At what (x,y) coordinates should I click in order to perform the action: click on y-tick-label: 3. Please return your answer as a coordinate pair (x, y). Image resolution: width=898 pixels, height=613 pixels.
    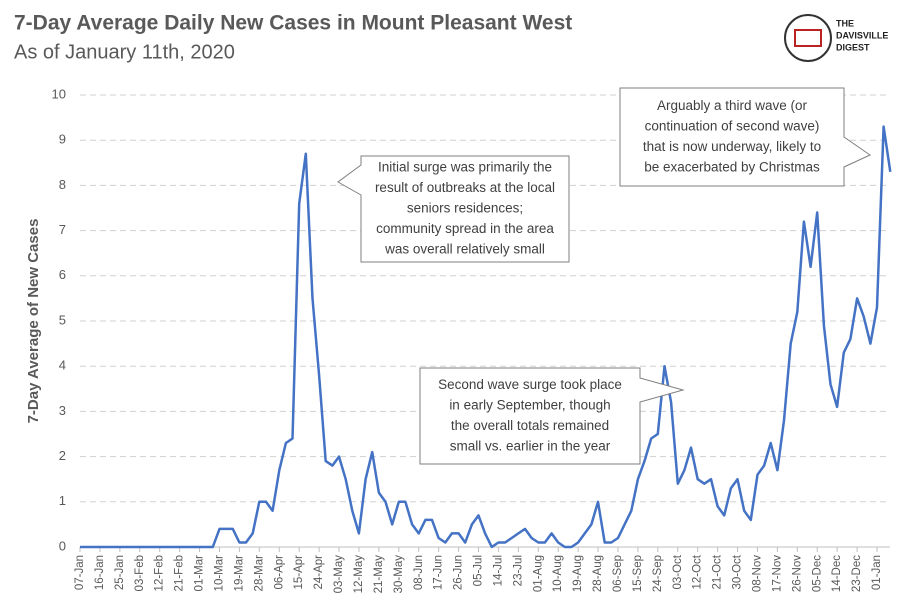
    Looking at the image, I should click on (62, 410).